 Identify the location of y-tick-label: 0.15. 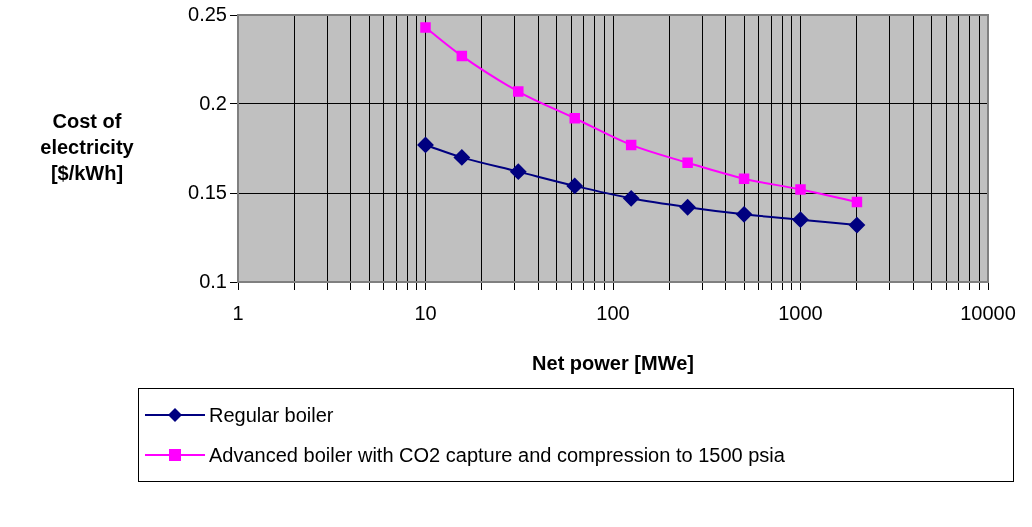
(207, 191).